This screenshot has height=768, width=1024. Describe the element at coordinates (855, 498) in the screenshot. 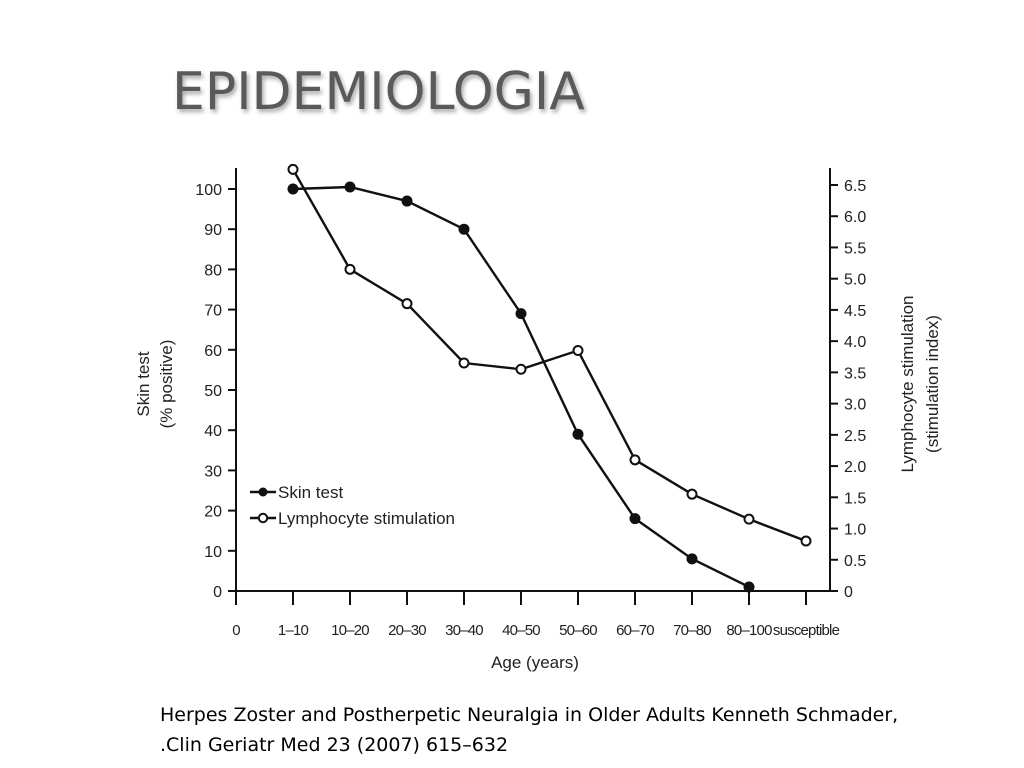

I see `right-y-tick-label: 1.5` at that location.